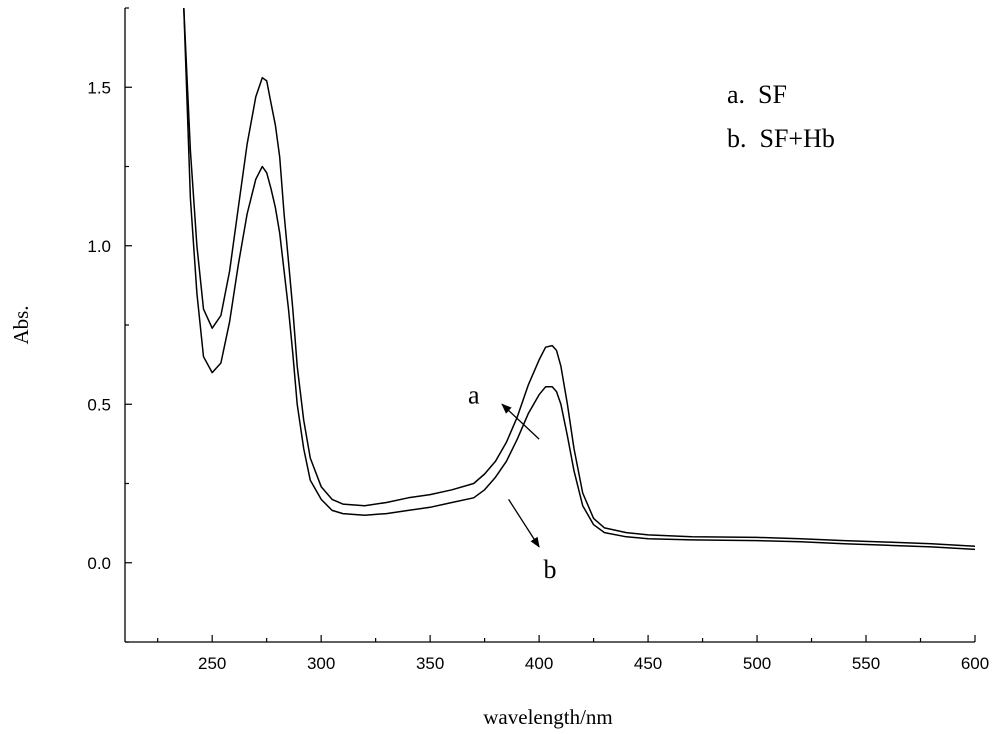 The height and width of the screenshot is (734, 1000). What do you see at coordinates (757, 663) in the screenshot?
I see `x-tick-label: 500` at bounding box center [757, 663].